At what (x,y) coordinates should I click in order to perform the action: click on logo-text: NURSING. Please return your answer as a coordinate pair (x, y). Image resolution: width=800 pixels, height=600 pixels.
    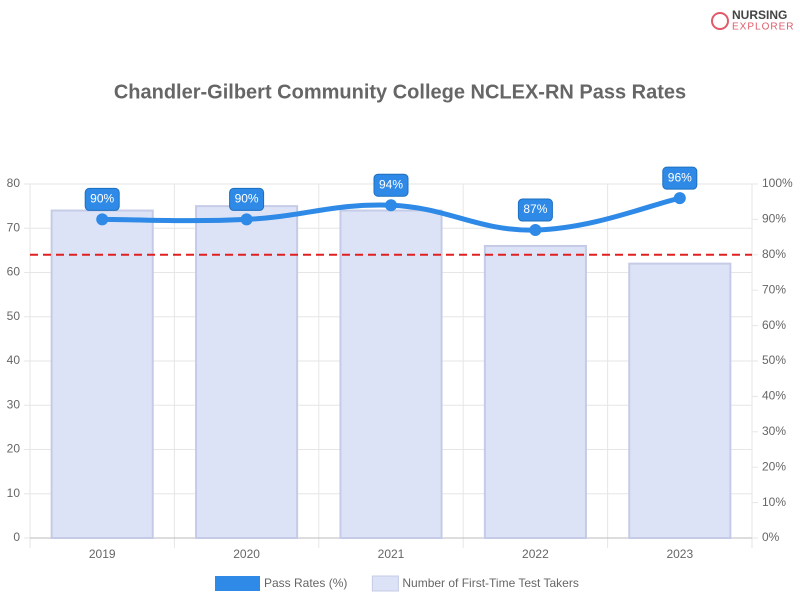
    Looking at the image, I should click on (759, 15).